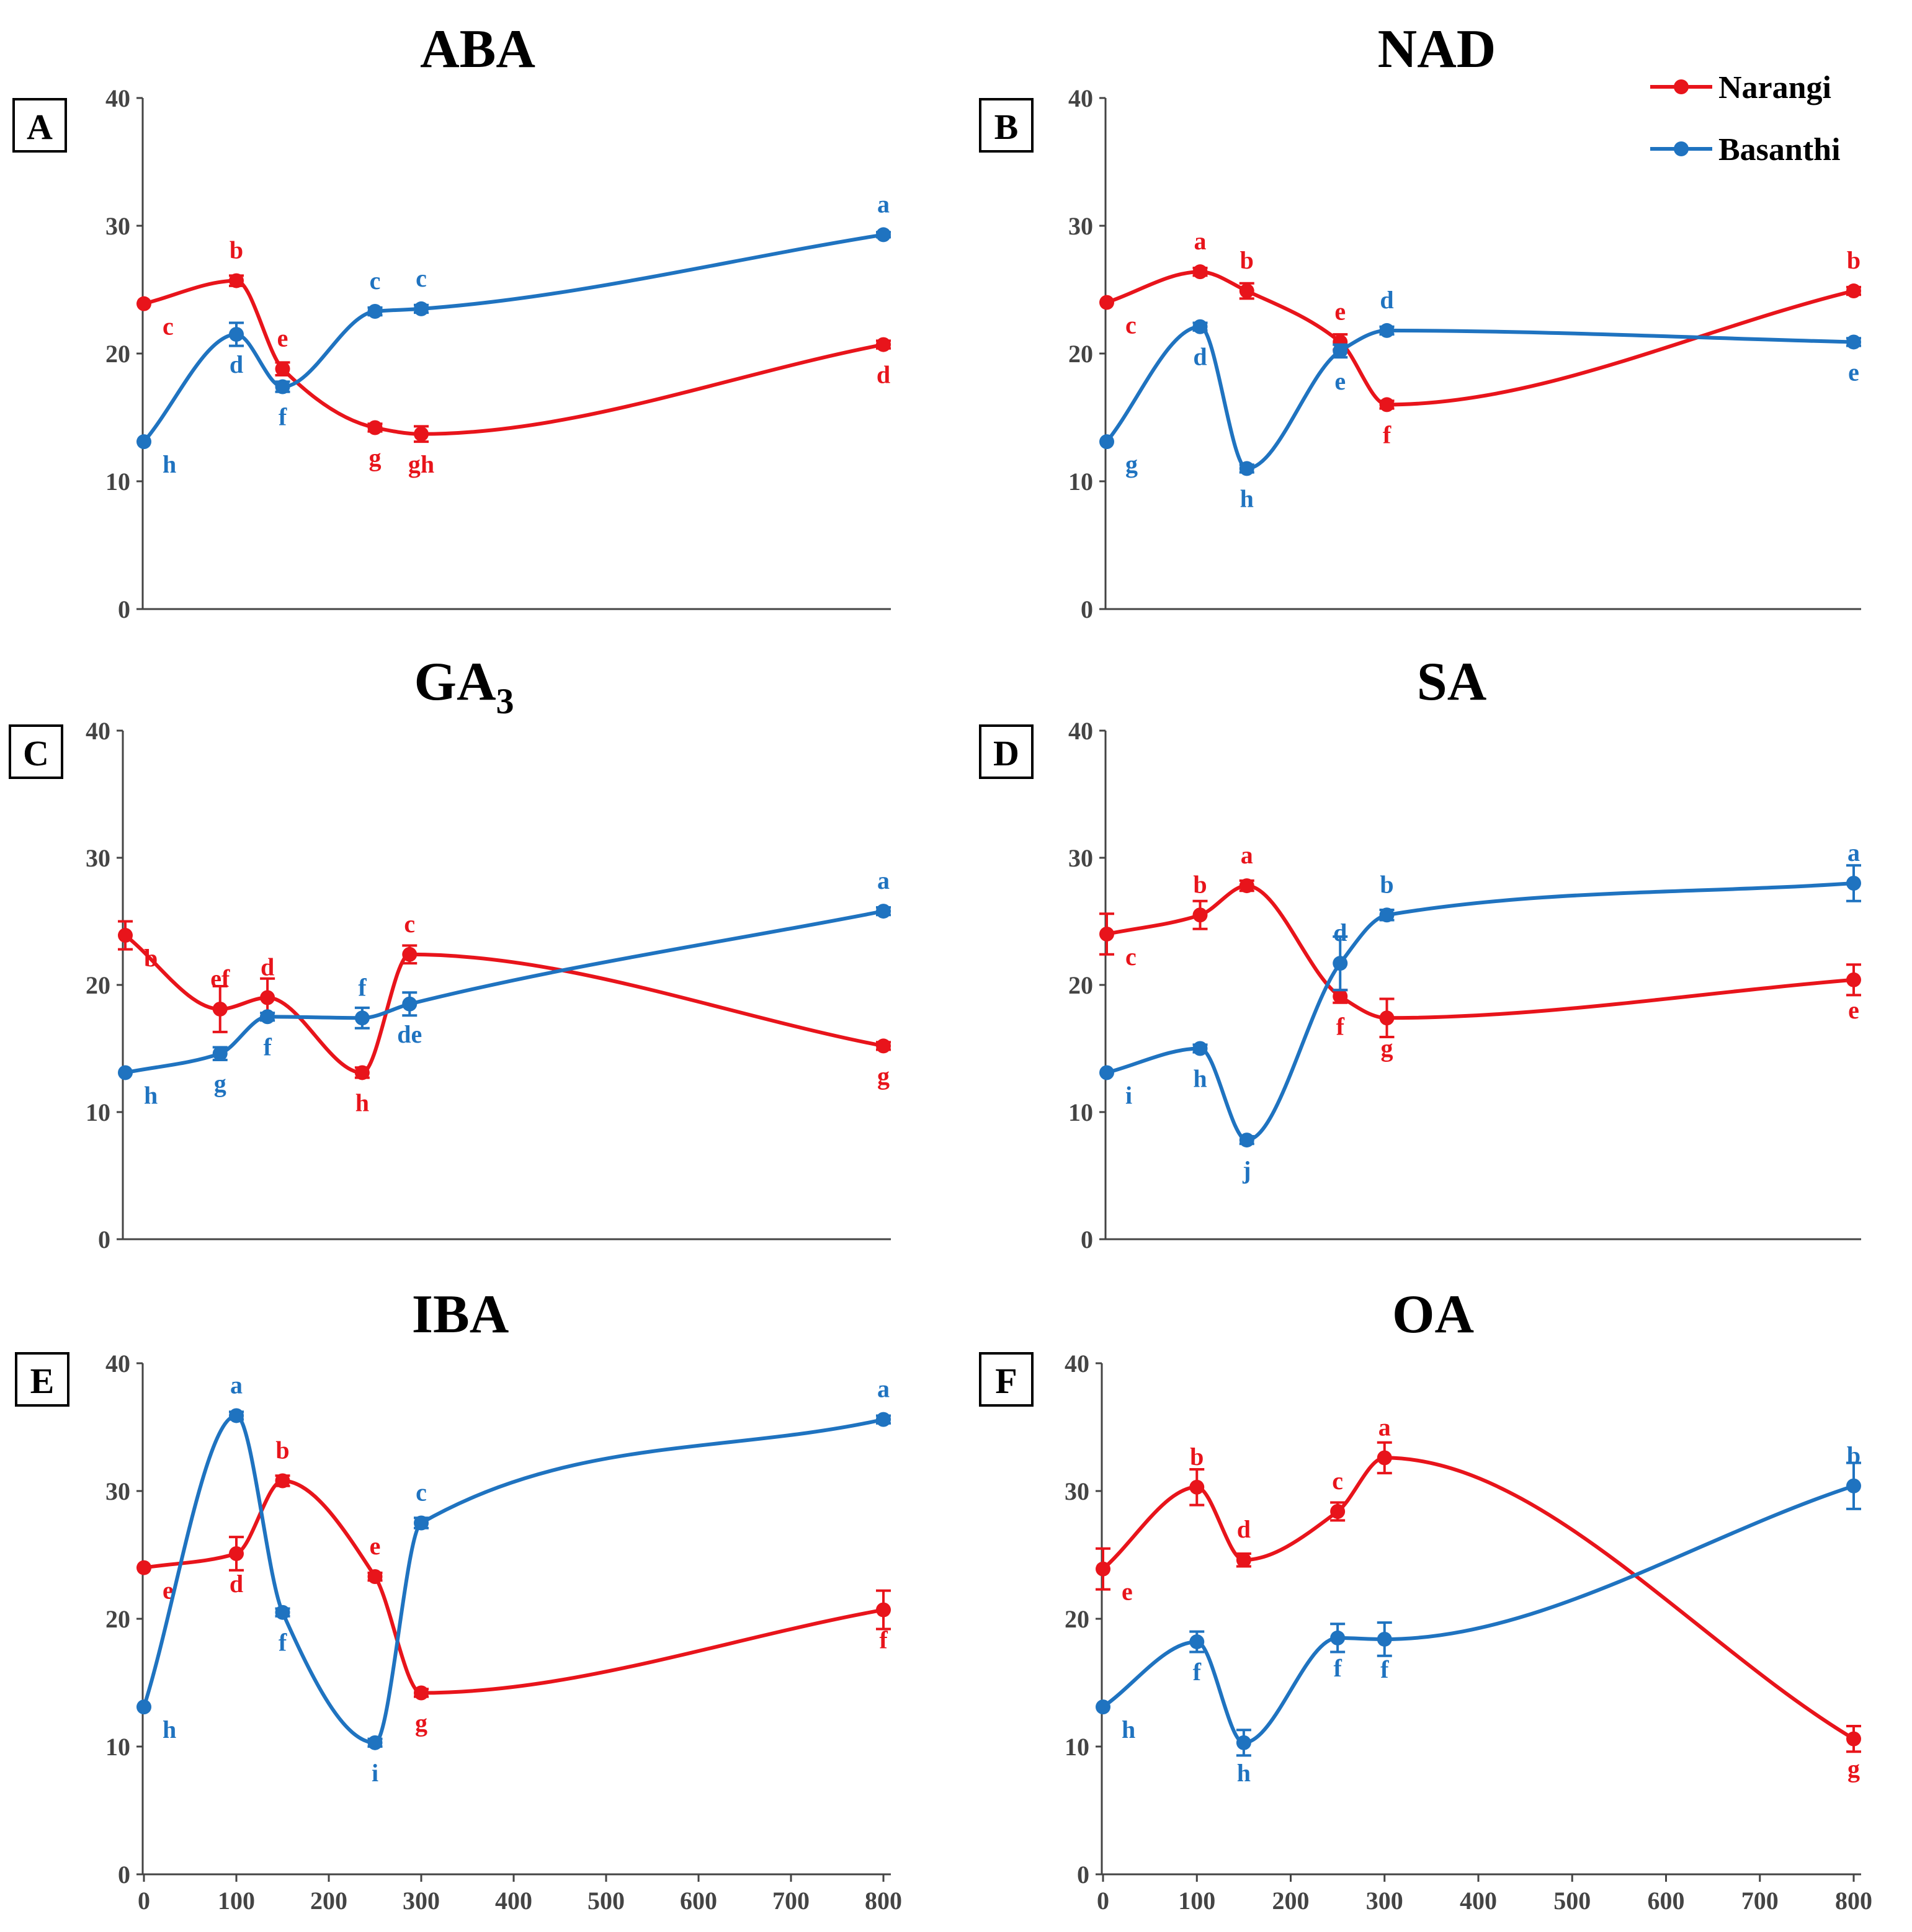  I want to click on x-tick-label: 700, so click(791, 1901).